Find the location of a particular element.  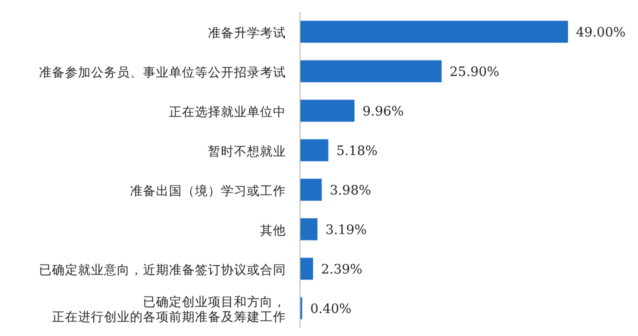

y-tick-label: 其他 is located at coordinates (273, 229).